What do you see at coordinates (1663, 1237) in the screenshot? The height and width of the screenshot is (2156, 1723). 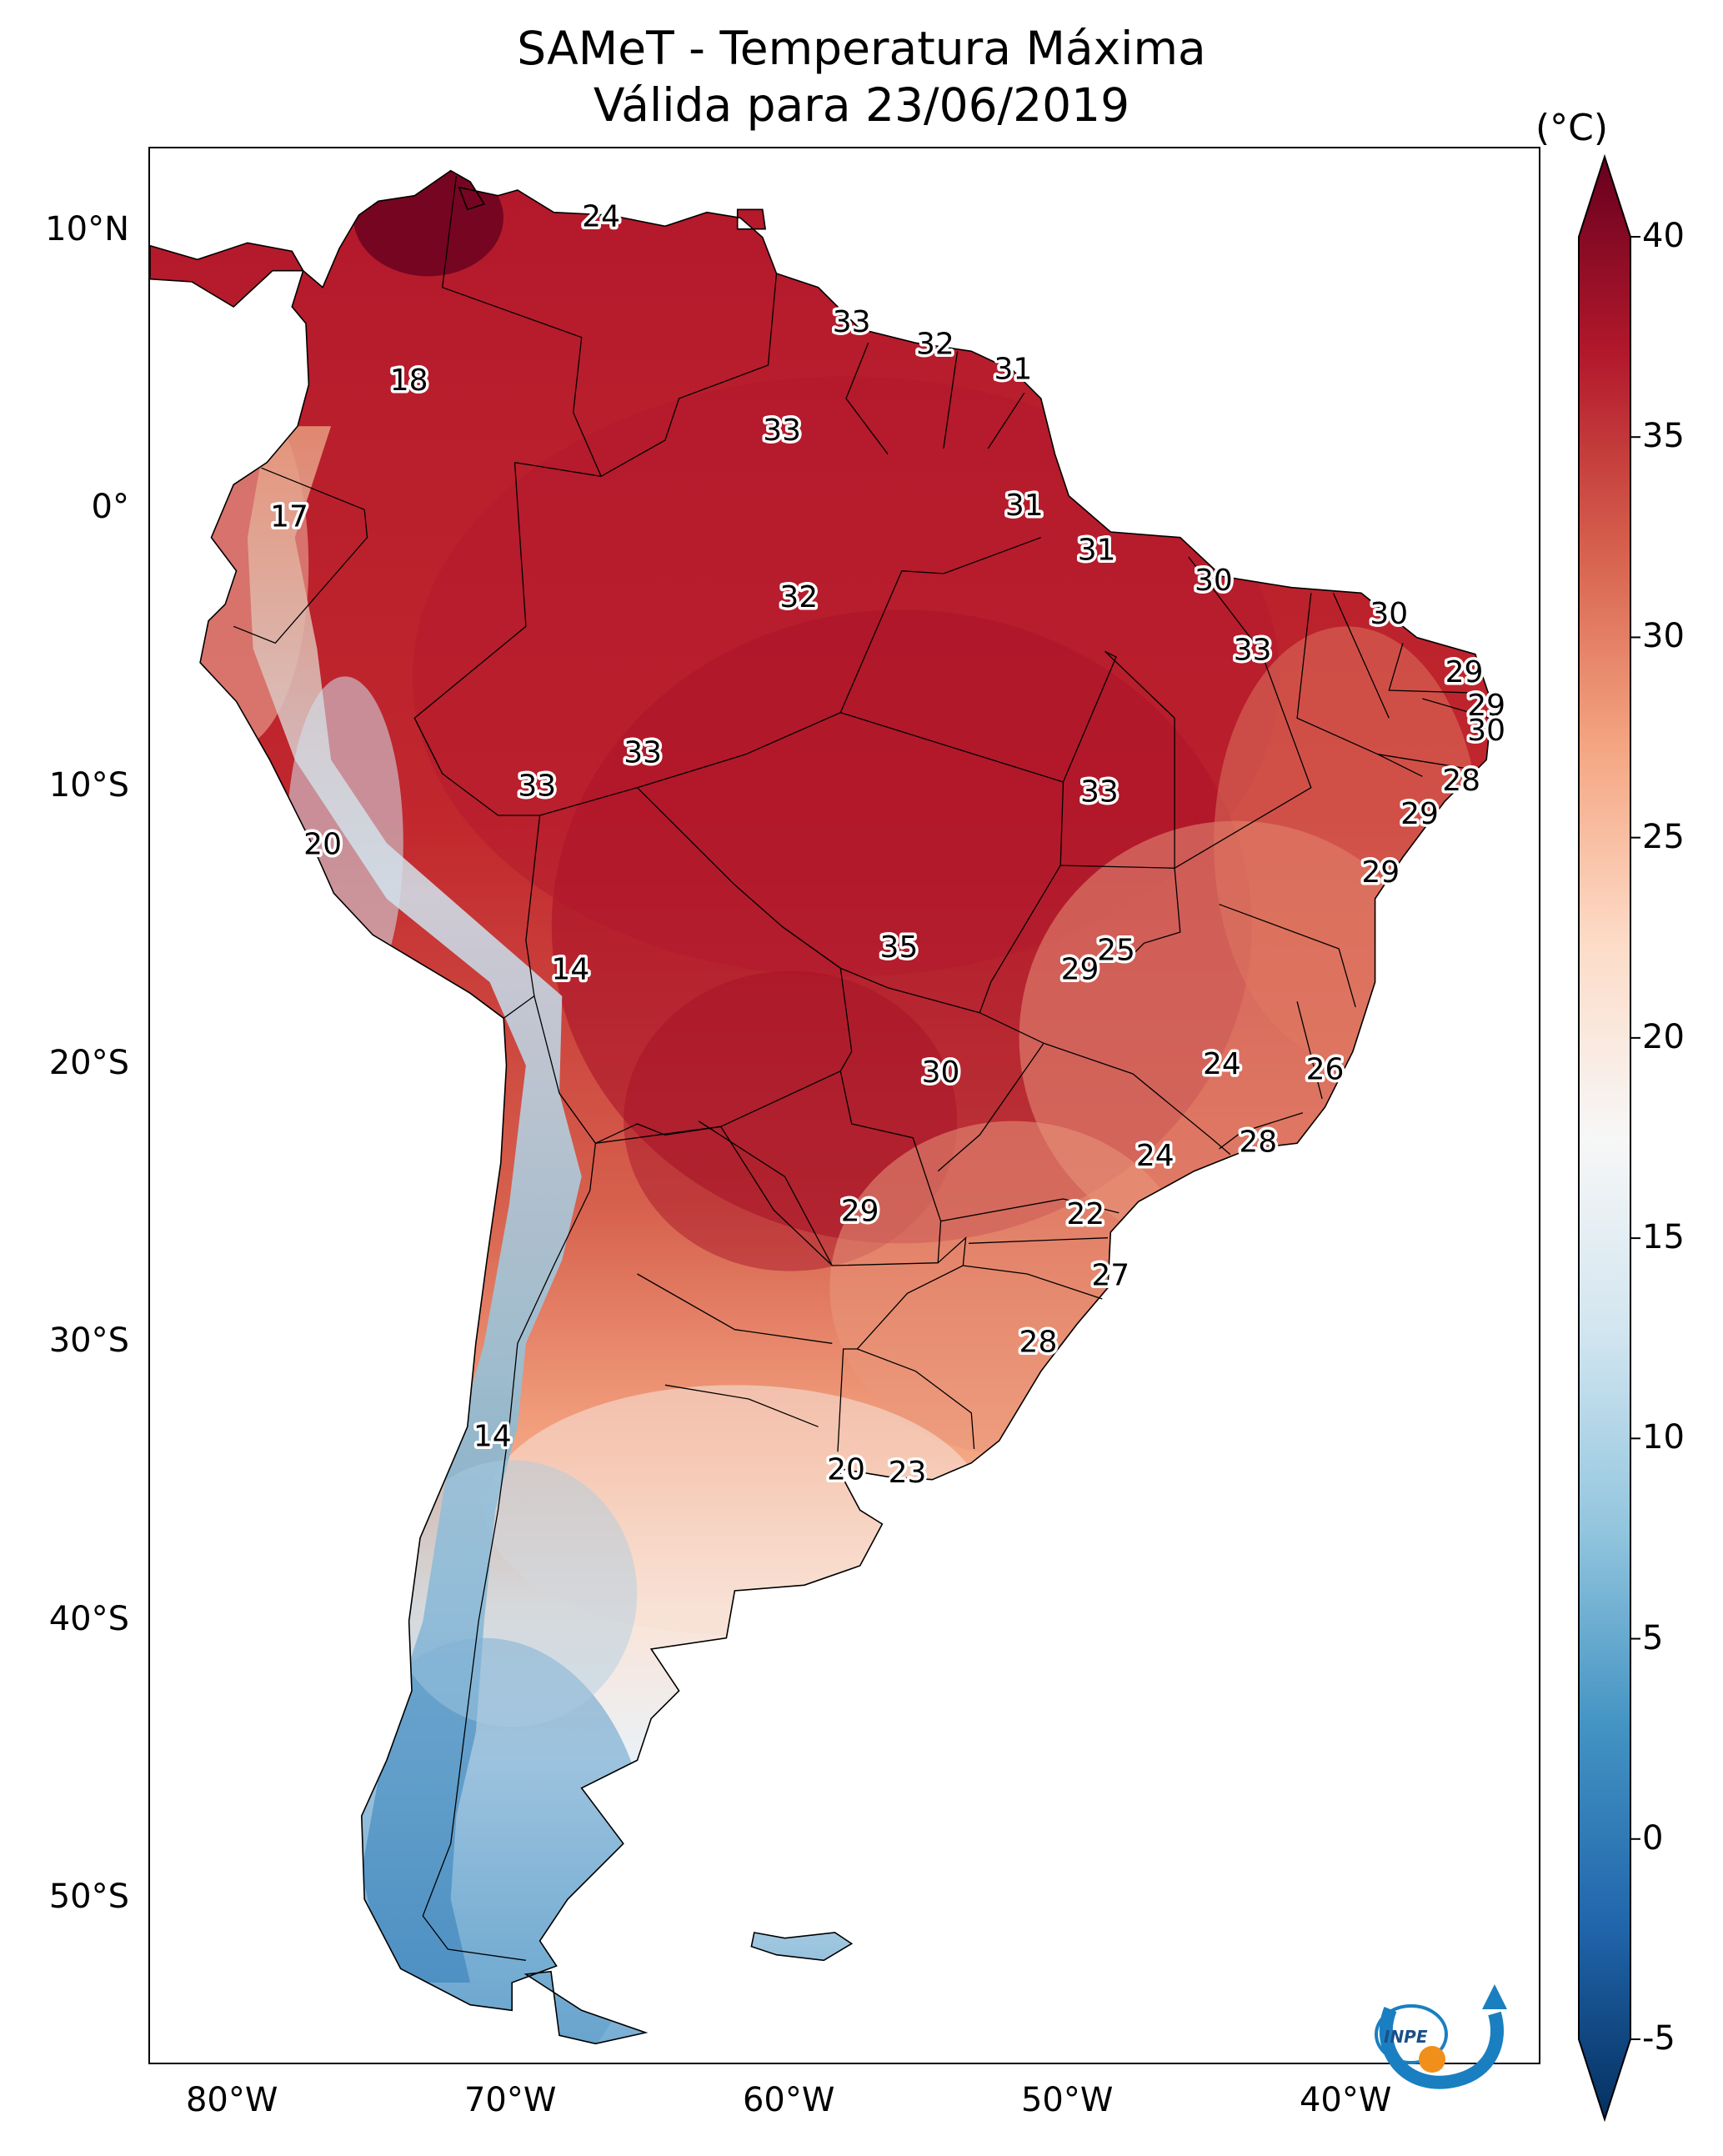 I see `colorbar-tick-label: 15` at bounding box center [1663, 1237].